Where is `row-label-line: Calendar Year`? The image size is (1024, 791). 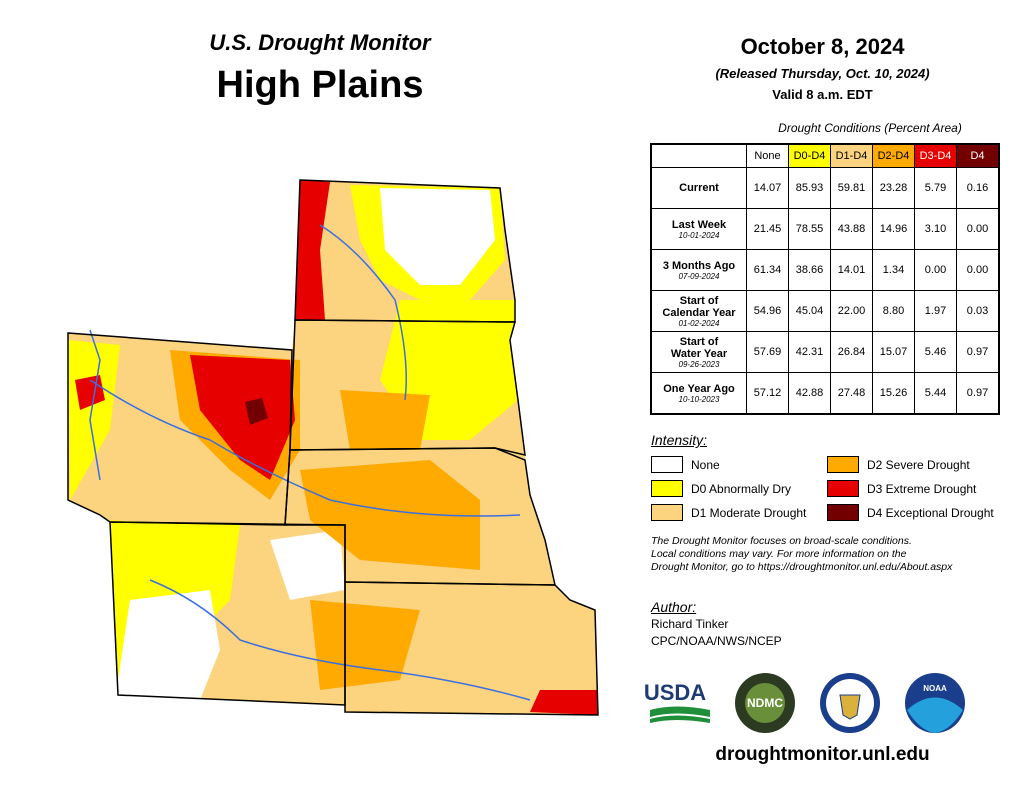
row-label-line: Calendar Year is located at coordinates (699, 312).